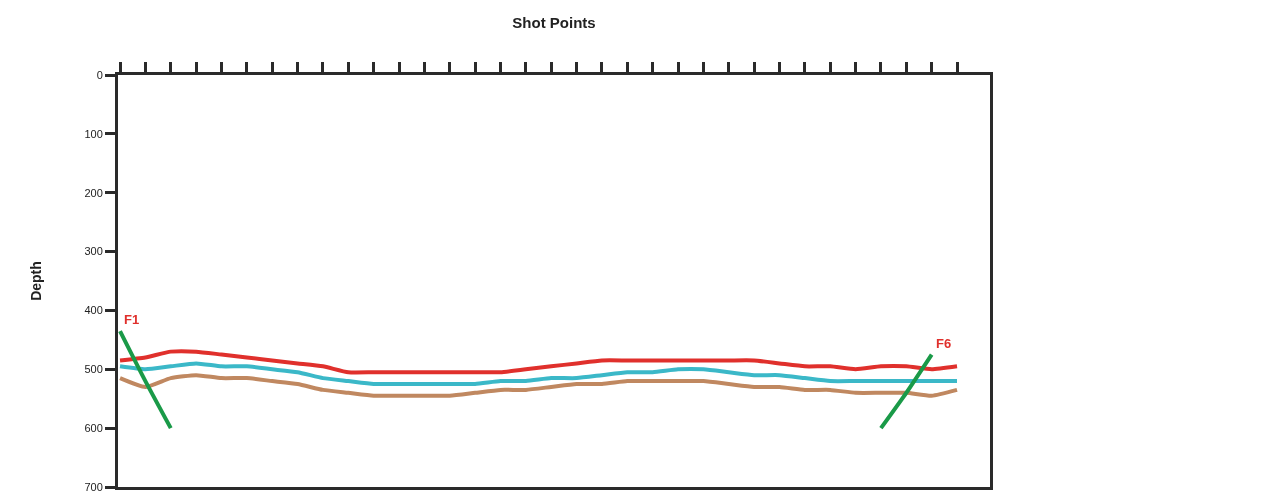 Image resolution: width=1262 pixels, height=493 pixels. What do you see at coordinates (93, 310) in the screenshot?
I see `y-tick-label: 400` at bounding box center [93, 310].